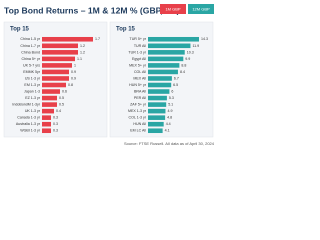  Describe the element at coordinates (70, 85) in the screenshot. I see `value-label: 0.8` at that location.